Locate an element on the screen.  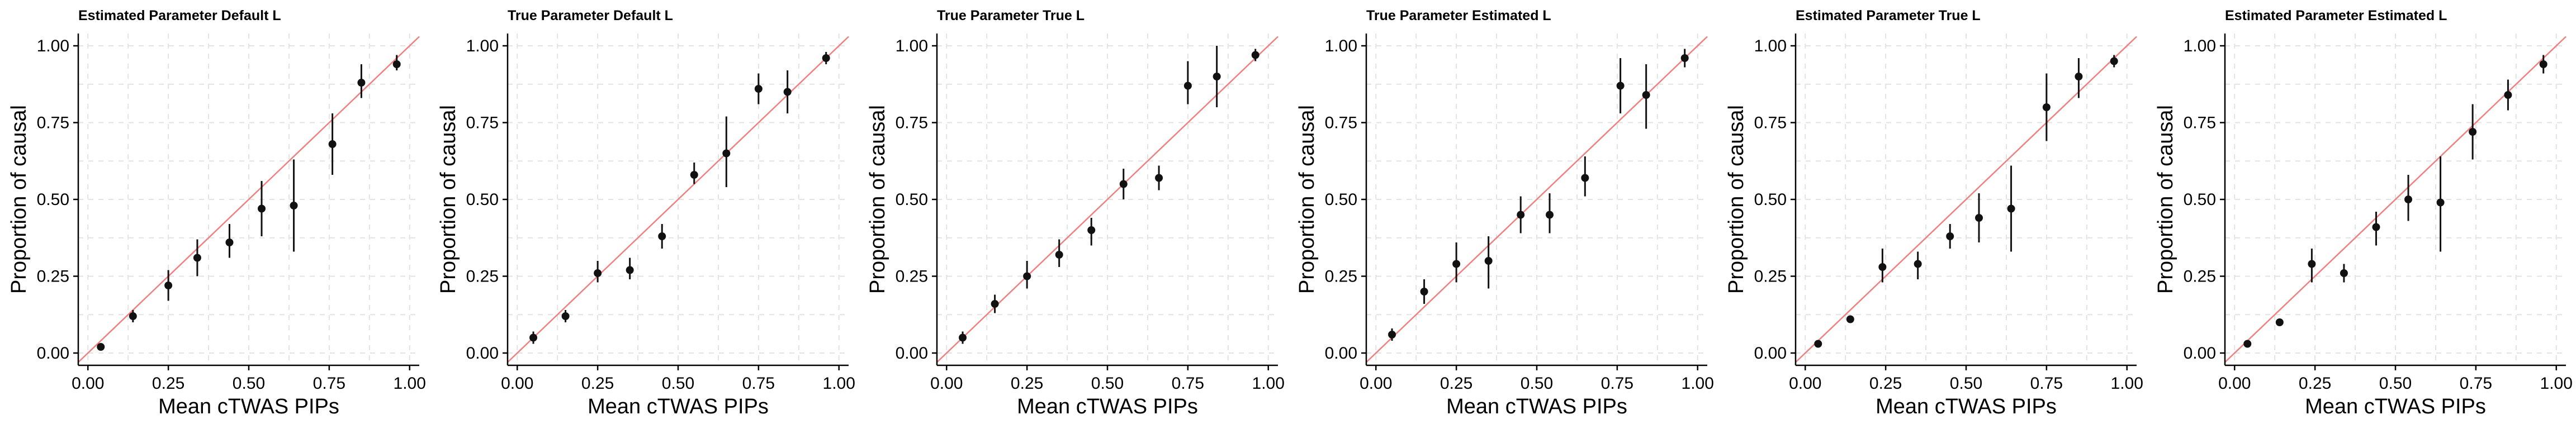
panel-title: Estimated Parameter Default L is located at coordinates (179, 15).